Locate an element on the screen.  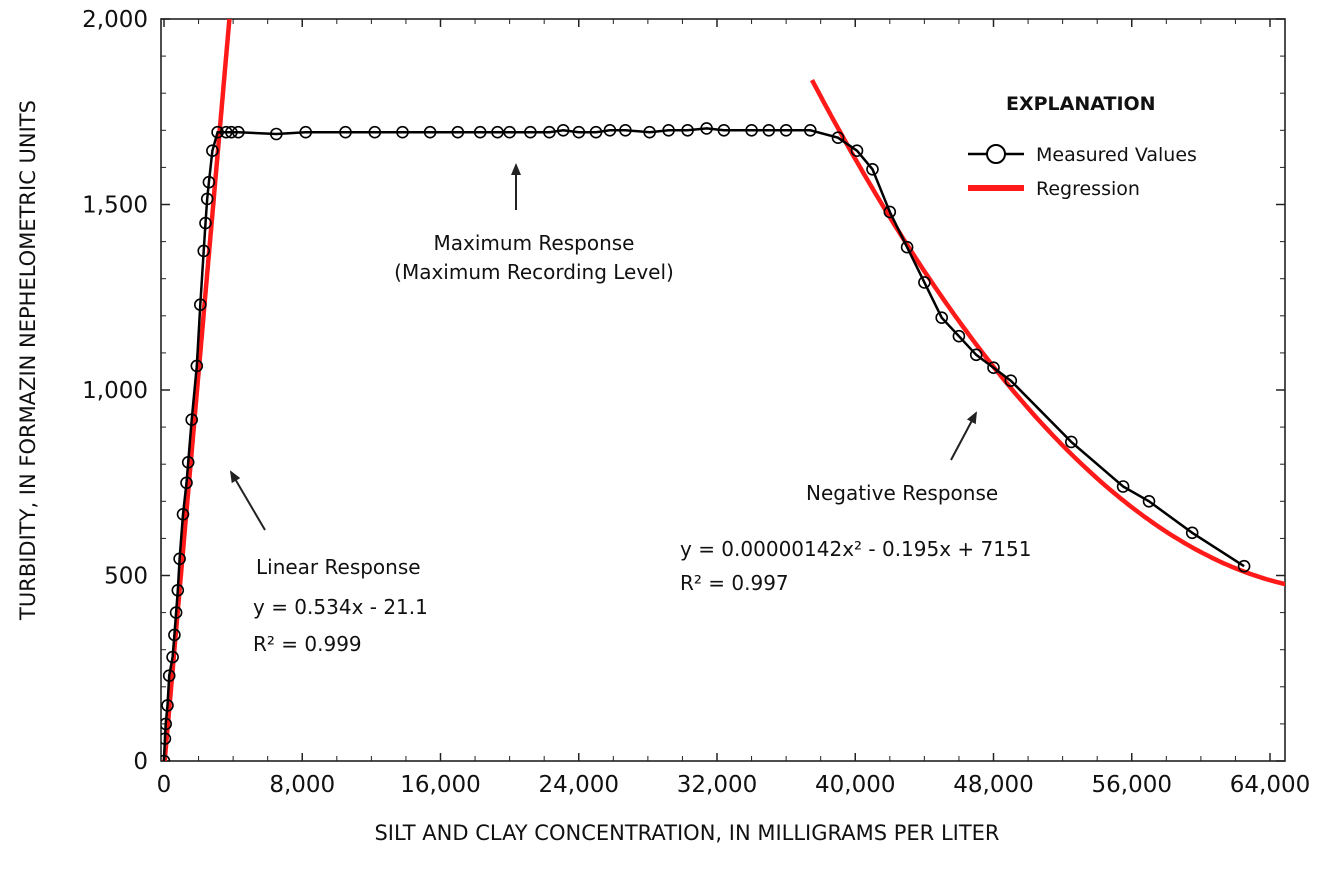
maximum-title: Maximum Response is located at coordinates (534, 243).